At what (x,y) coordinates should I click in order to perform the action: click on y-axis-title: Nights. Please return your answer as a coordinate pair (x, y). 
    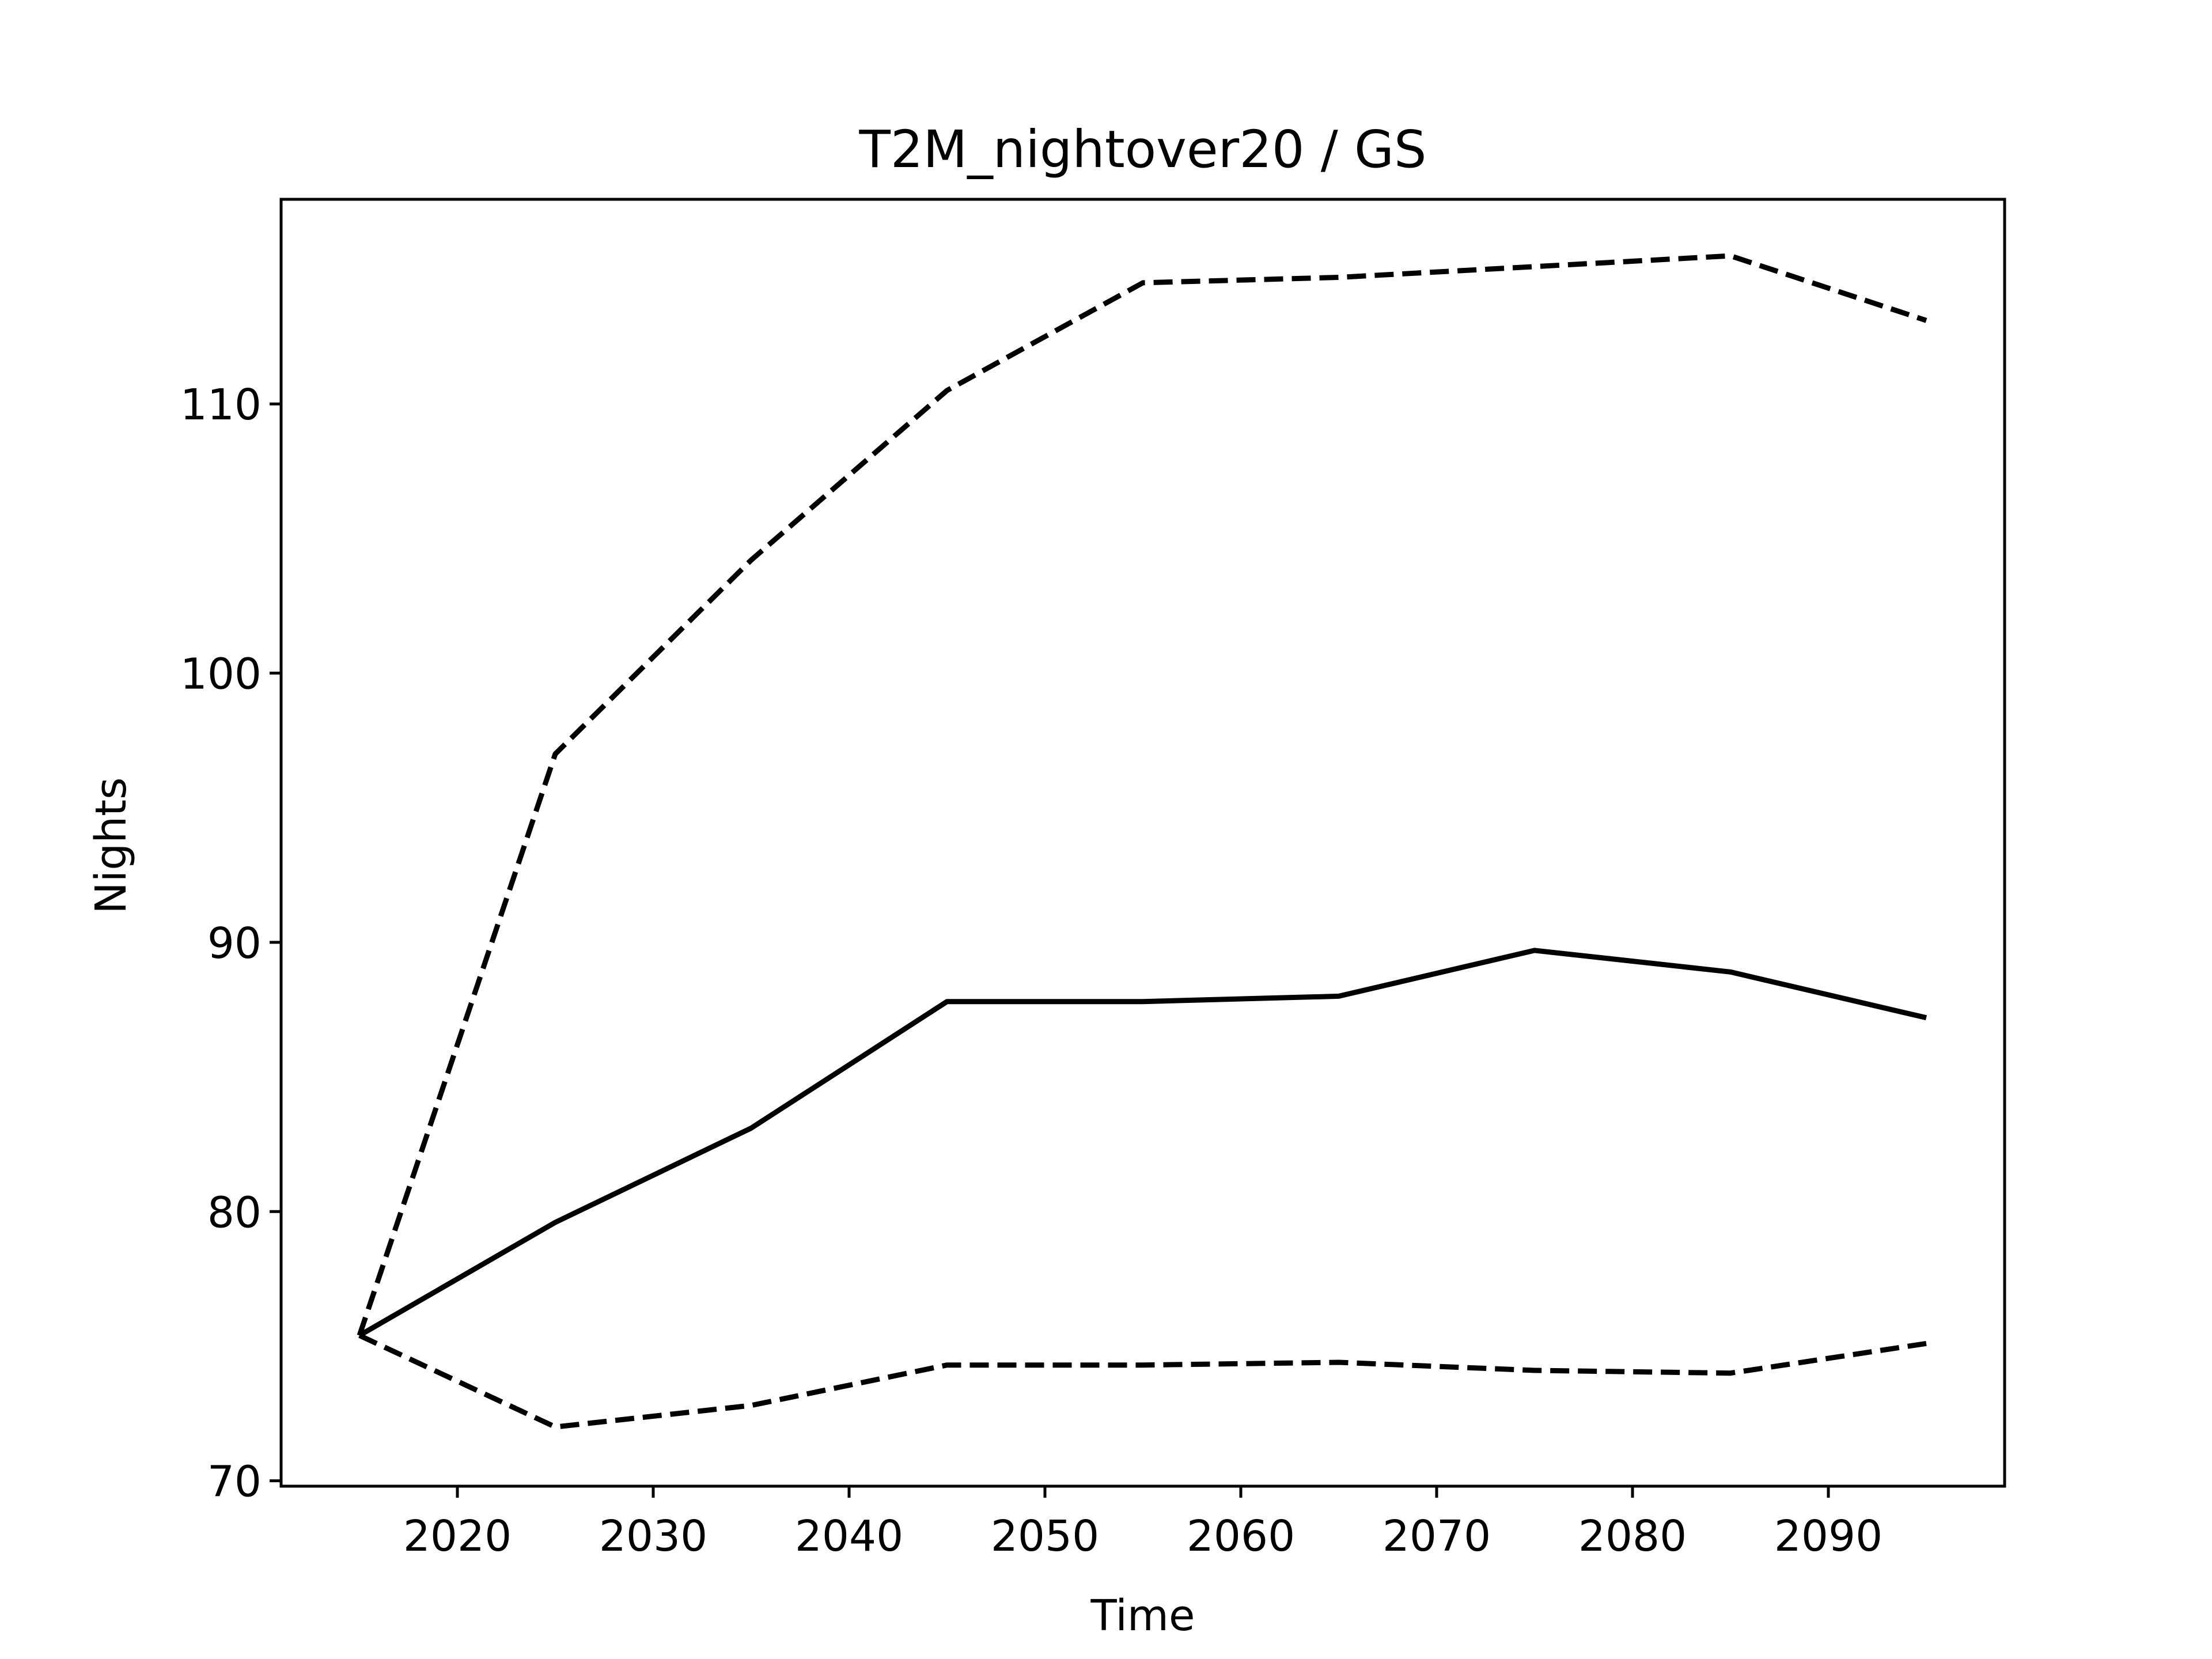
    Looking at the image, I should click on (111, 845).